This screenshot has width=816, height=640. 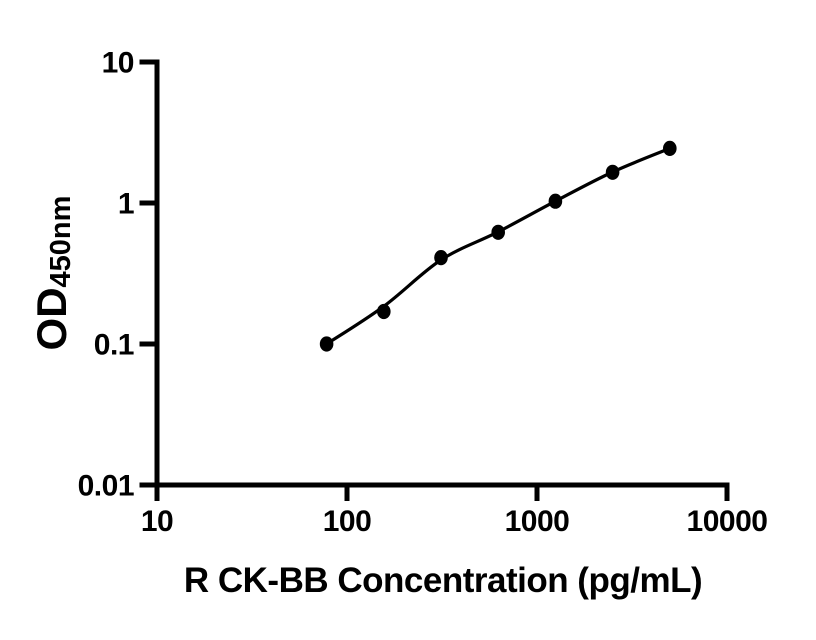 I want to click on x-axis-tick-labels: 10 100 1000 10000, so click(x=454, y=521).